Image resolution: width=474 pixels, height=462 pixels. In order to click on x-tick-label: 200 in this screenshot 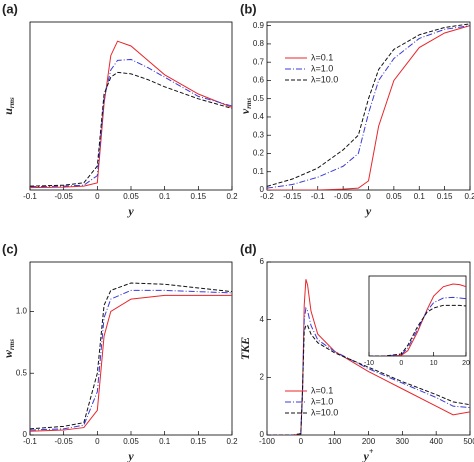, I will do `click(369, 441)`.